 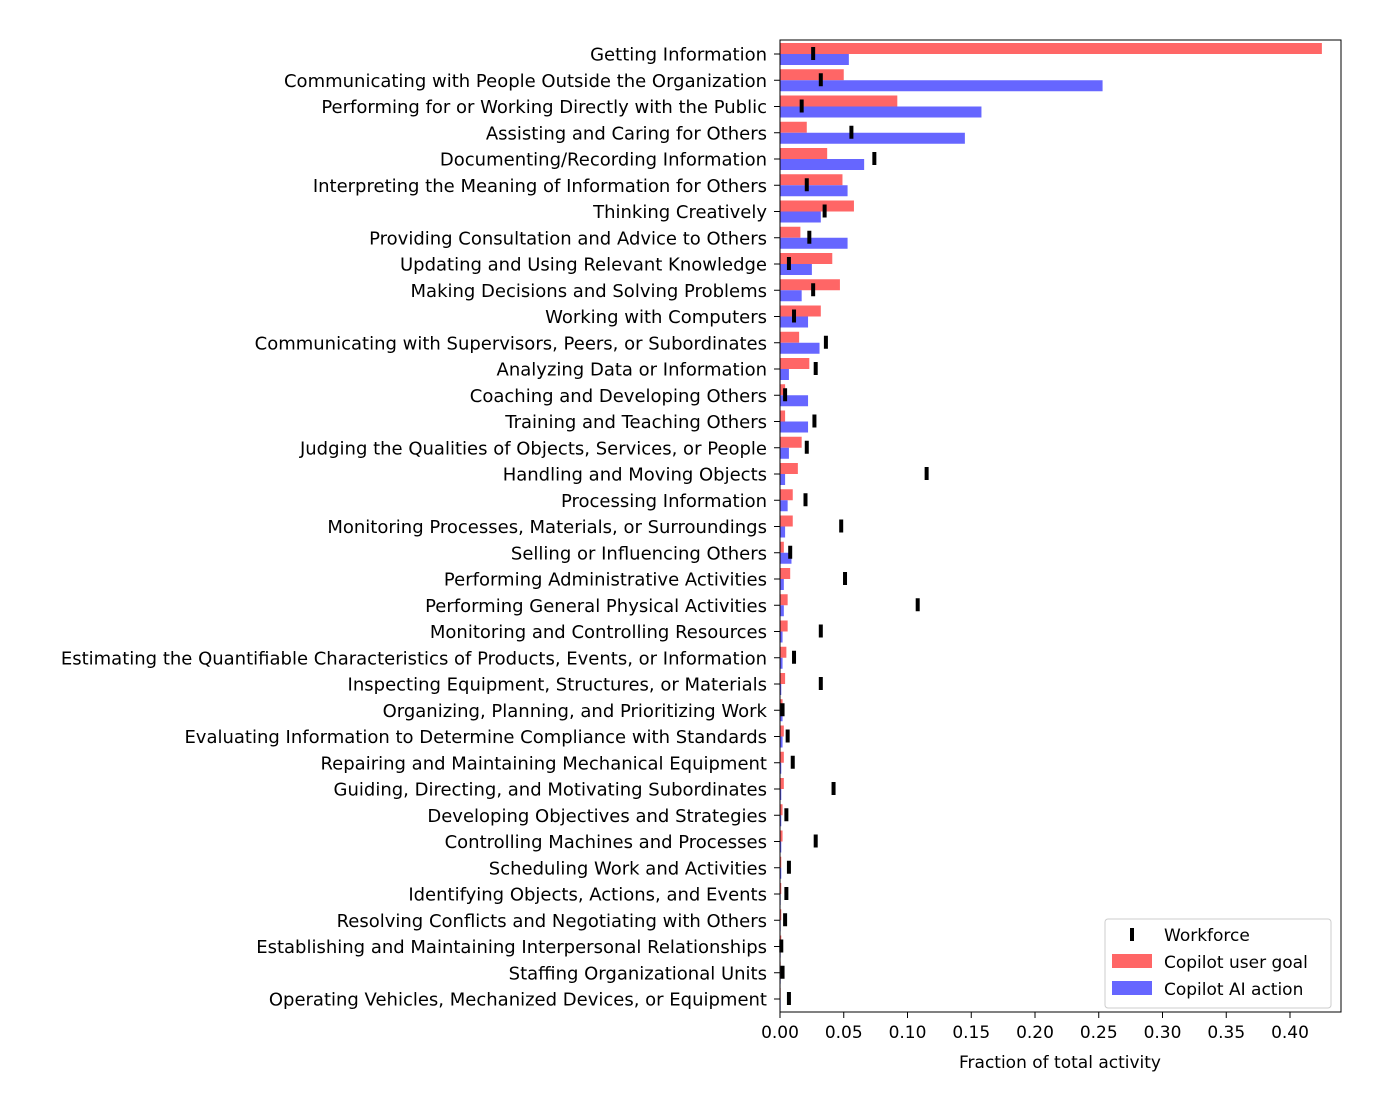 I want to click on category-label: Making Decisions and Solving Problems, so click(x=589, y=291).